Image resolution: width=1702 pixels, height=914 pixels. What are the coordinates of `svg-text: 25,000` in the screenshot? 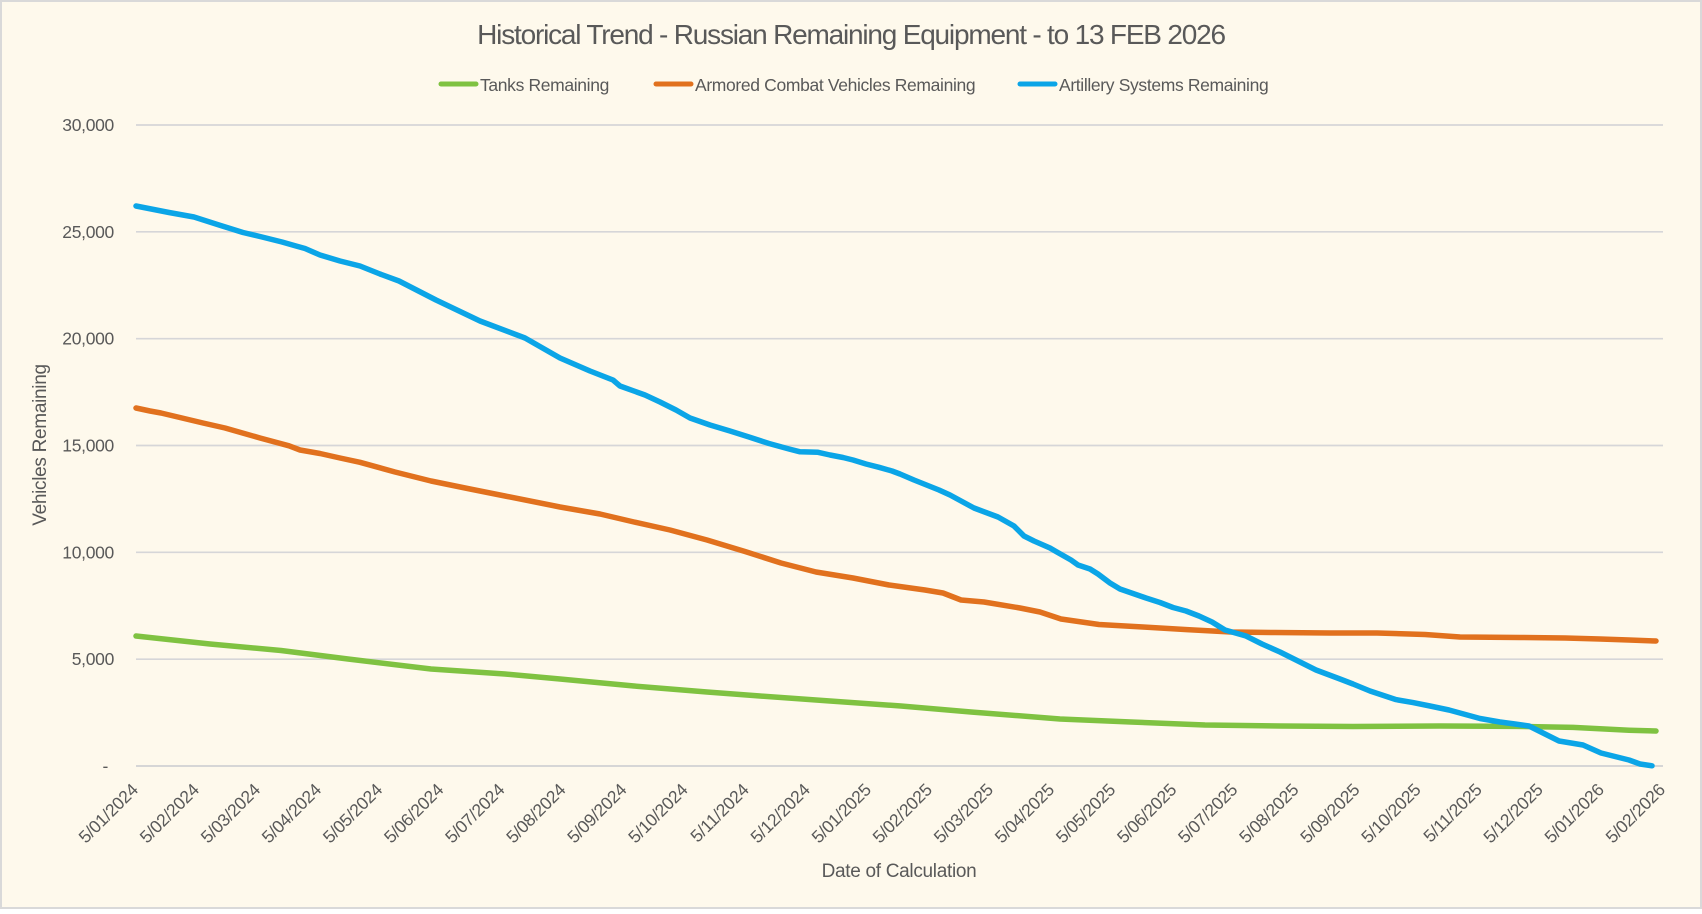 It's located at (88, 232).